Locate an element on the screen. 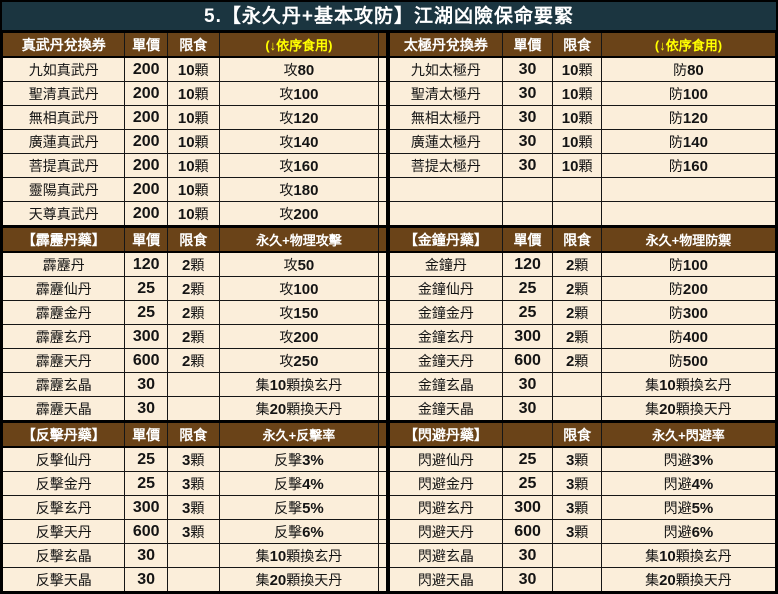 The height and width of the screenshot is (594, 778). item-name-cell: 廣蓮太極丹 is located at coordinates (445, 141).